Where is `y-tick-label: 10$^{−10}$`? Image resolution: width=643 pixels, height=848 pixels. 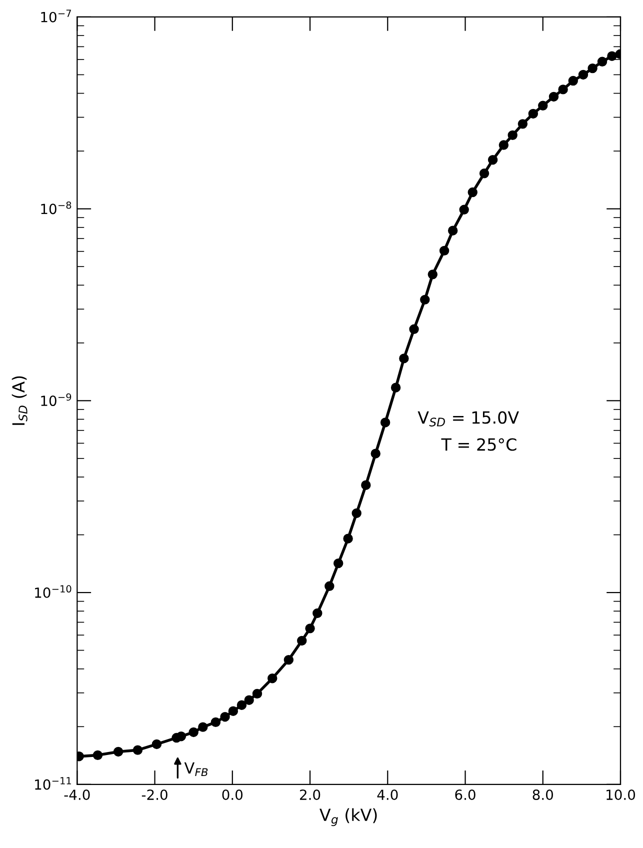
y-tick-label: 10$^{−10}$ is located at coordinates (53, 591).